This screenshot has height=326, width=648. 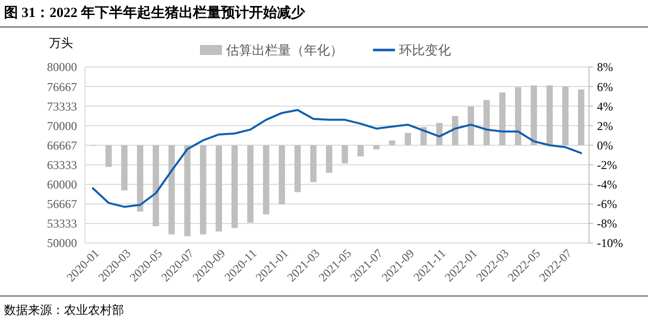 What do you see at coordinates (62, 243) in the screenshot?
I see `y-tick-label: 50000` at bounding box center [62, 243].